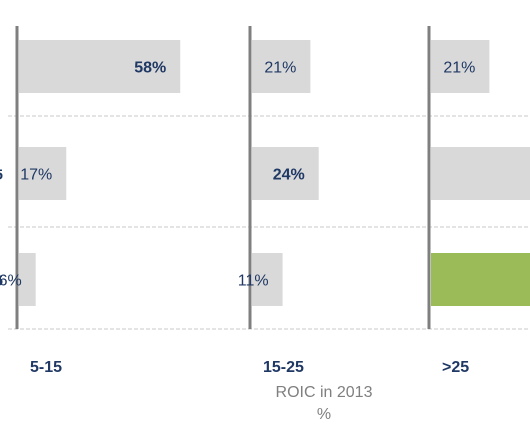 Image resolution: width=530 pixels, height=442 pixels. I want to click on value-label: 11%, so click(253, 281).